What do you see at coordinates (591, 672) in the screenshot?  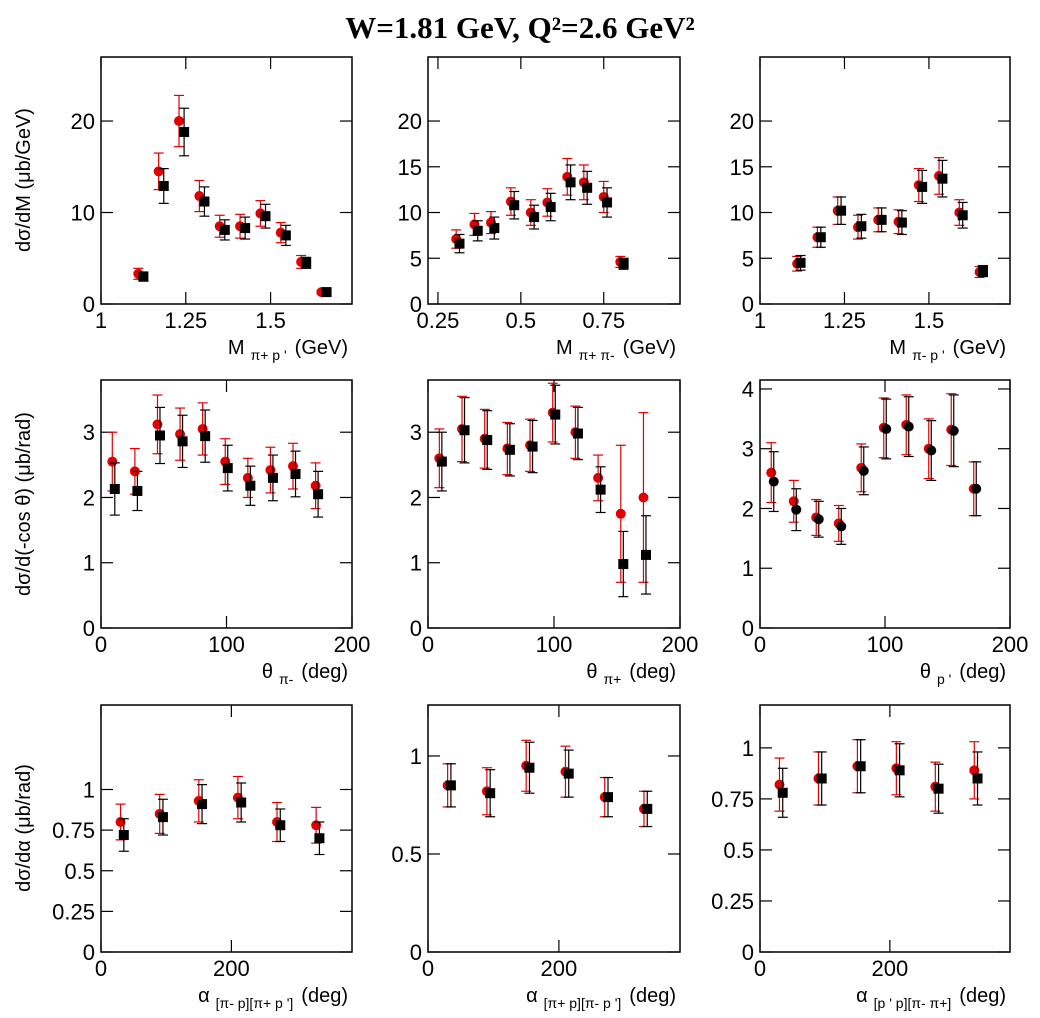 I see `x-label-symbol: θ` at bounding box center [591, 672].